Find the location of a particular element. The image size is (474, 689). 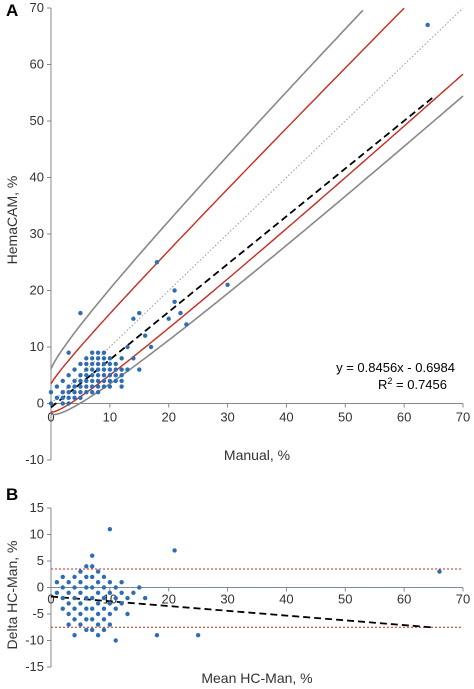

panel-a-y-tick-label: 0 is located at coordinates (40, 403).